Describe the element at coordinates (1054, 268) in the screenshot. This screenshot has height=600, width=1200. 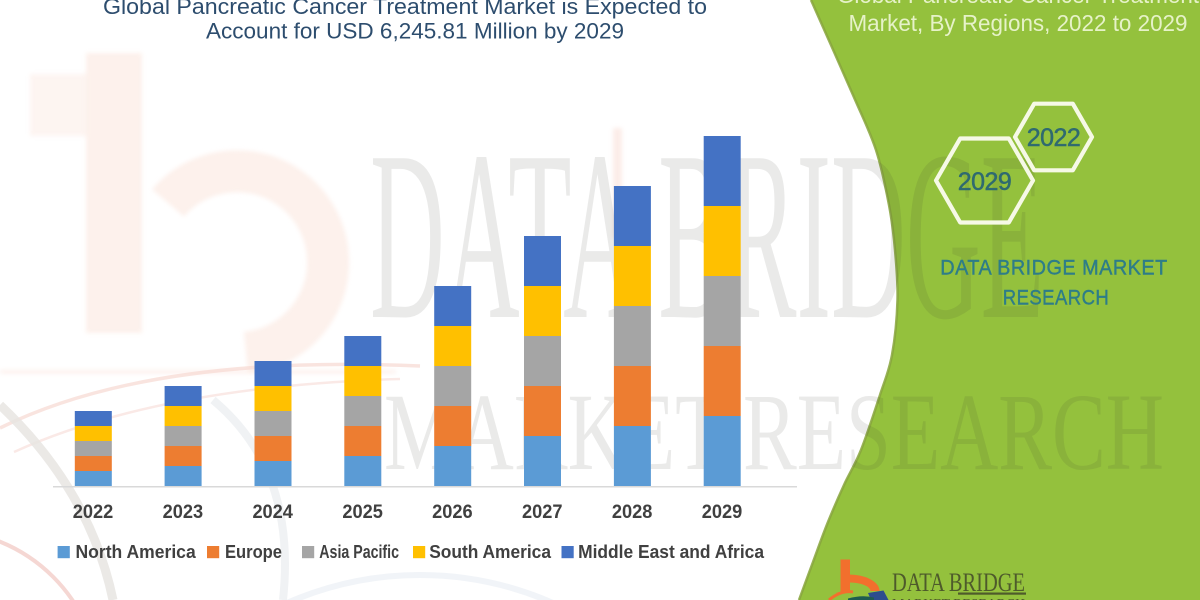
I see `svg-text: DATA BRIDGE MARKET` at that location.